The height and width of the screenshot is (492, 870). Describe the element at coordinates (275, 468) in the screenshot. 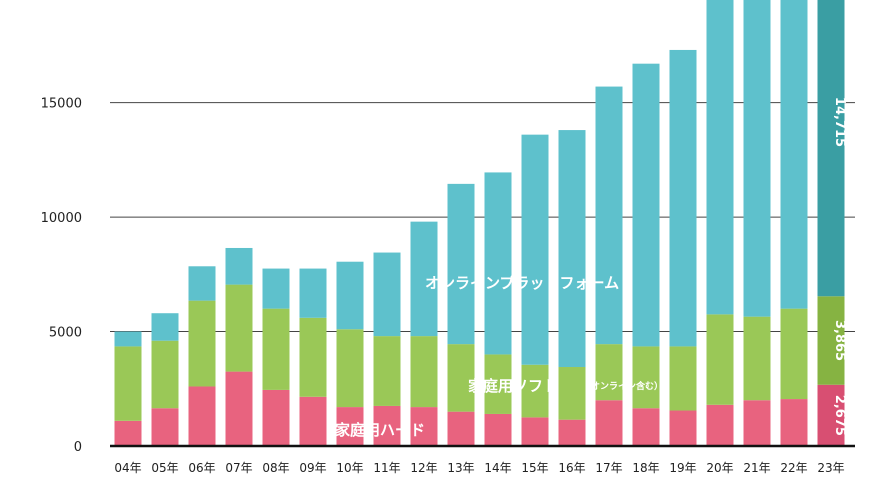

I see `x-tick-label: 08年` at that location.